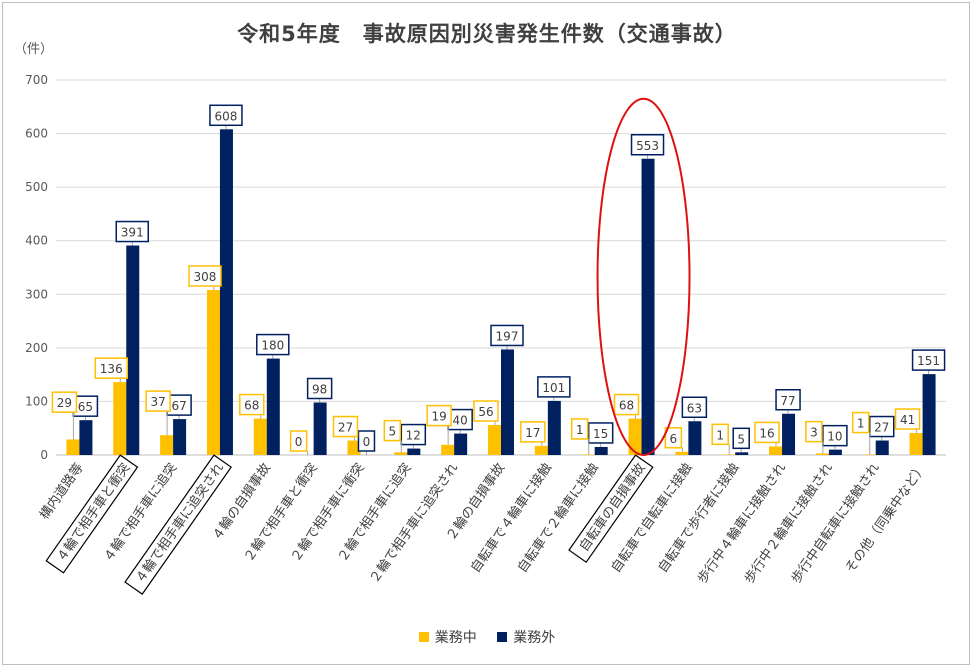 This screenshot has height=669, width=974. I want to click on y-tick-label: 100, so click(36, 401).